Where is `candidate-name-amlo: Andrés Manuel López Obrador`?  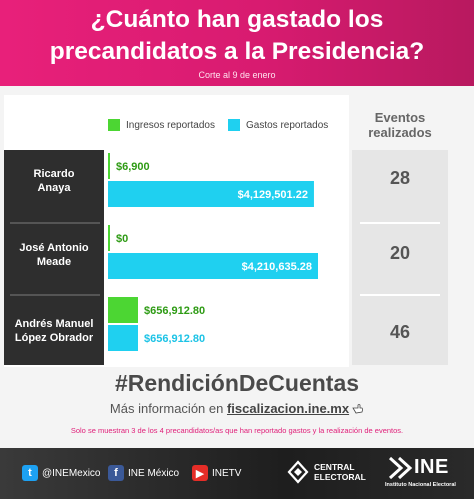 candidate-name-amlo: Andrés Manuel López Obrador is located at coordinates (54, 331).